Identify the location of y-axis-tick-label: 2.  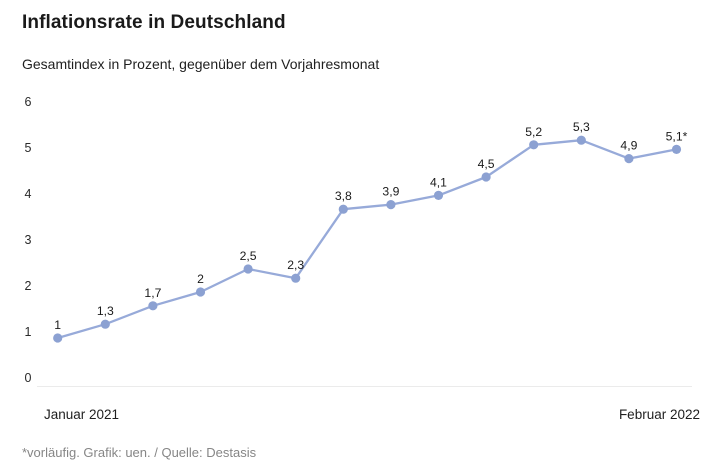
(28, 286).